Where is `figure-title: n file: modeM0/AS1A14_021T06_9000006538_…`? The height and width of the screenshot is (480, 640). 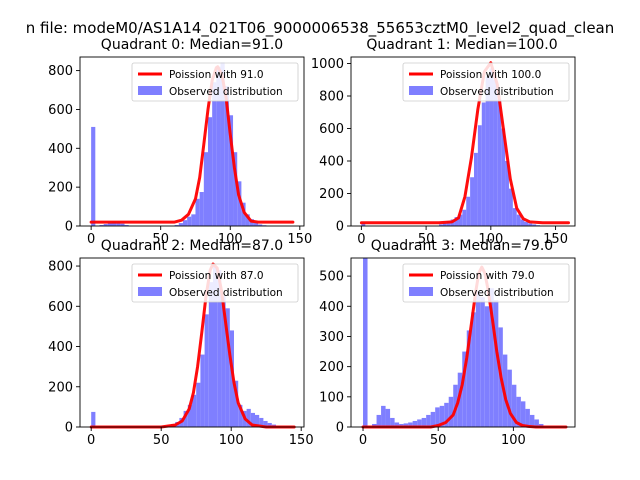
figure-title: n file: modeM0/AS1A14_021T06_9000006538_… is located at coordinates (320, 28).